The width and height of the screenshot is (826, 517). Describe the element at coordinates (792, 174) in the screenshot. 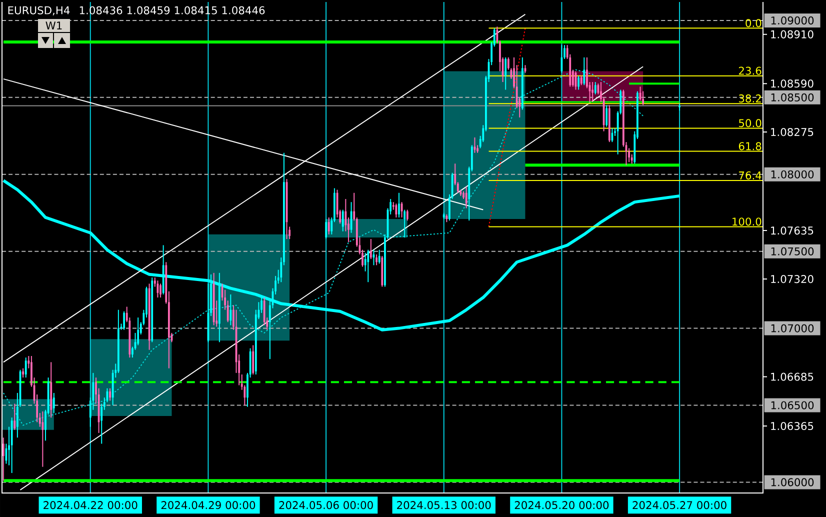

I see `ref-line-label: 1.08000` at that location.